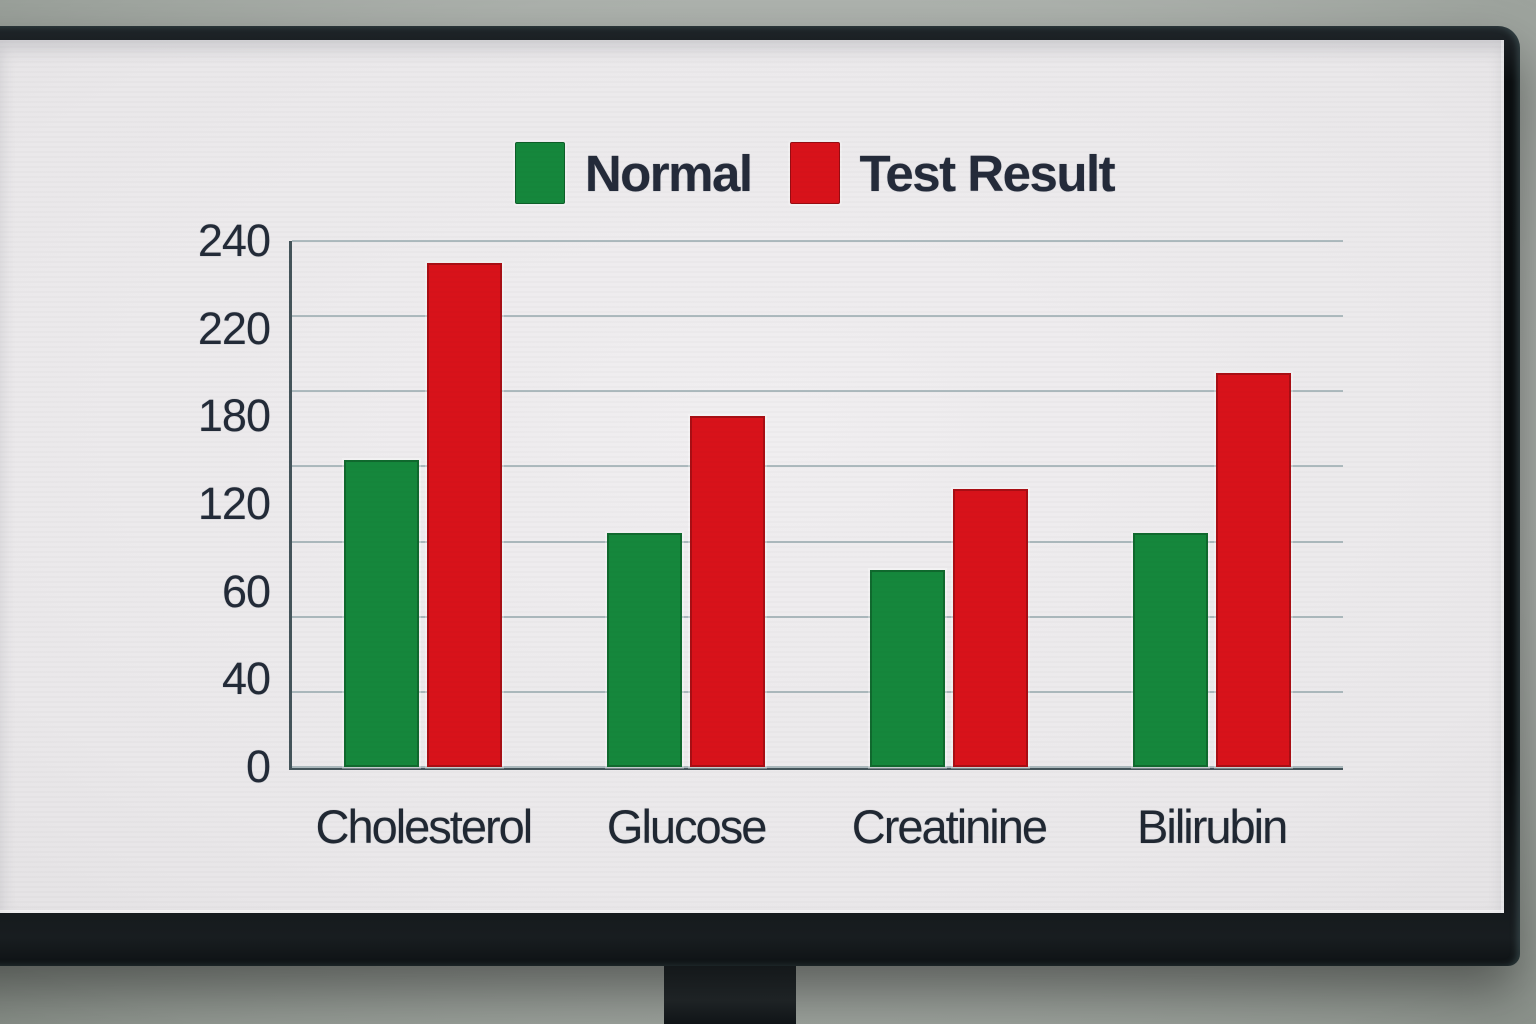 The height and width of the screenshot is (1024, 1536). Describe the element at coordinates (990, 628) in the screenshot. I see `bar-test-result-creatinine` at that location.